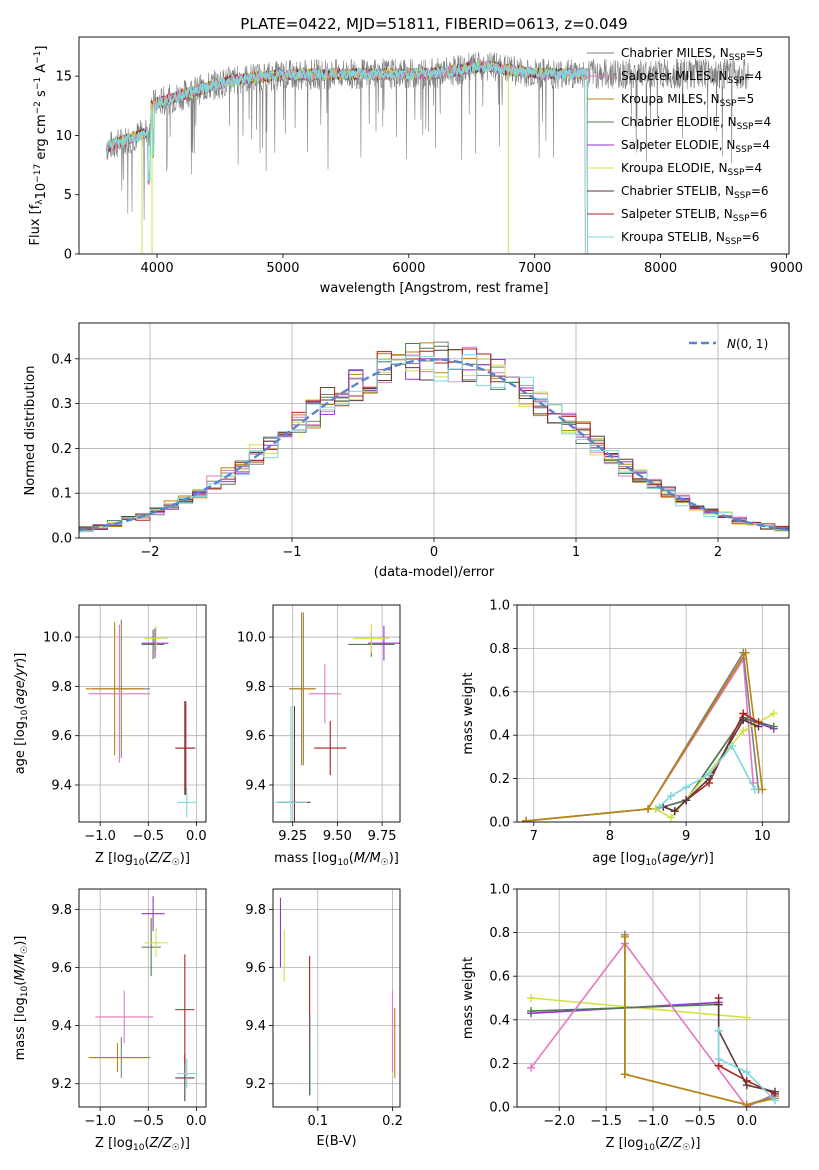 The height and width of the screenshot is (1170, 819). What do you see at coordinates (68, 195) in the screenshot?
I see `y-tick-label: 5` at bounding box center [68, 195].